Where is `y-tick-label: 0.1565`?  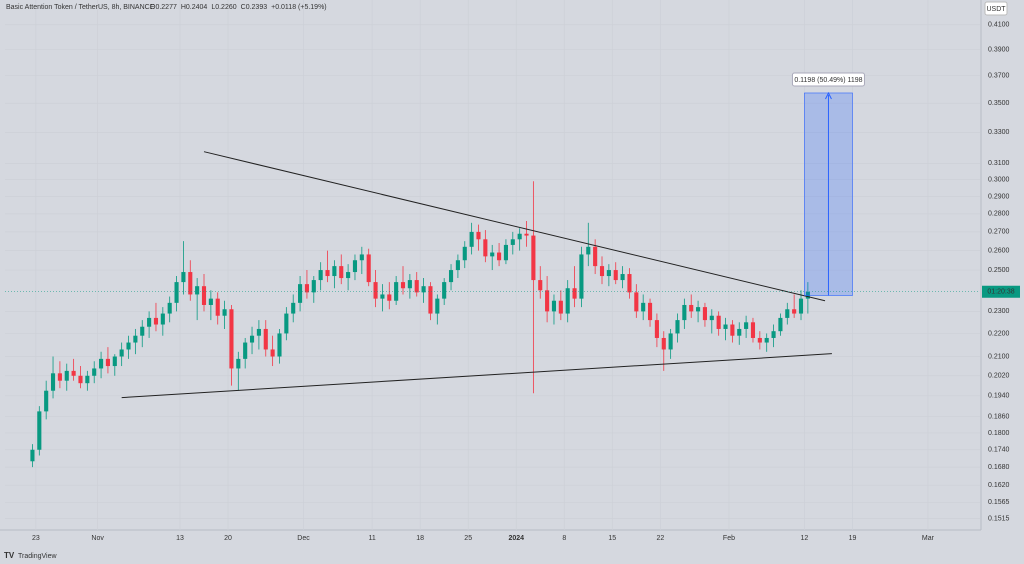
y-tick-label: 0.1565 is located at coordinates (999, 502).